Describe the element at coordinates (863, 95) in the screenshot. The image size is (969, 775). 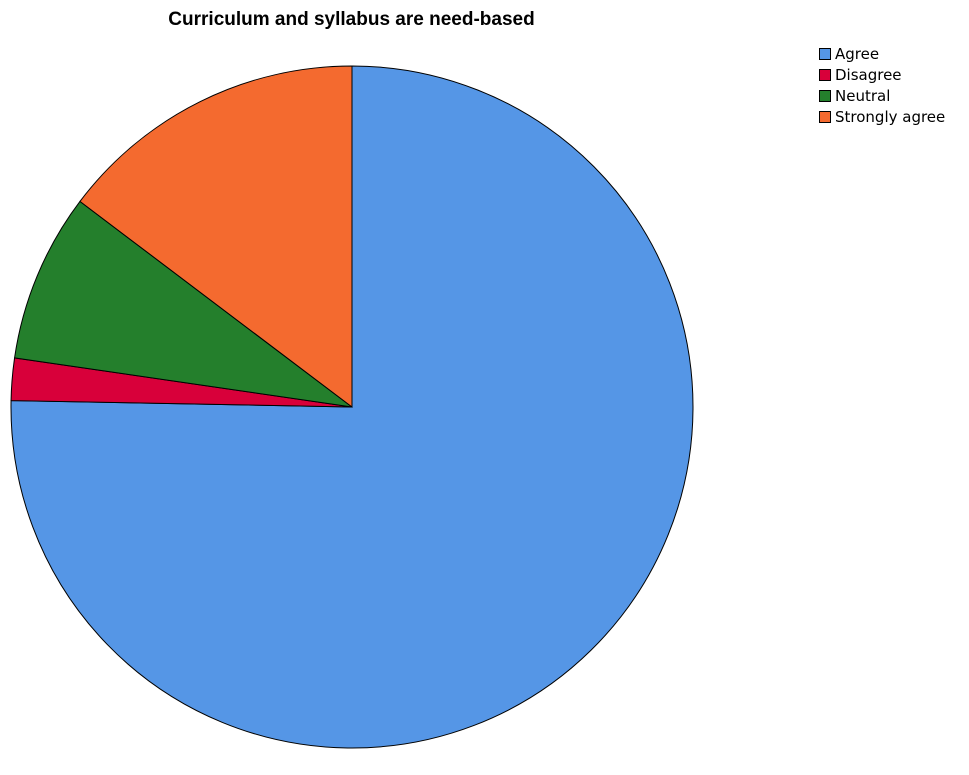
I see `legend-label: Neutral` at that location.